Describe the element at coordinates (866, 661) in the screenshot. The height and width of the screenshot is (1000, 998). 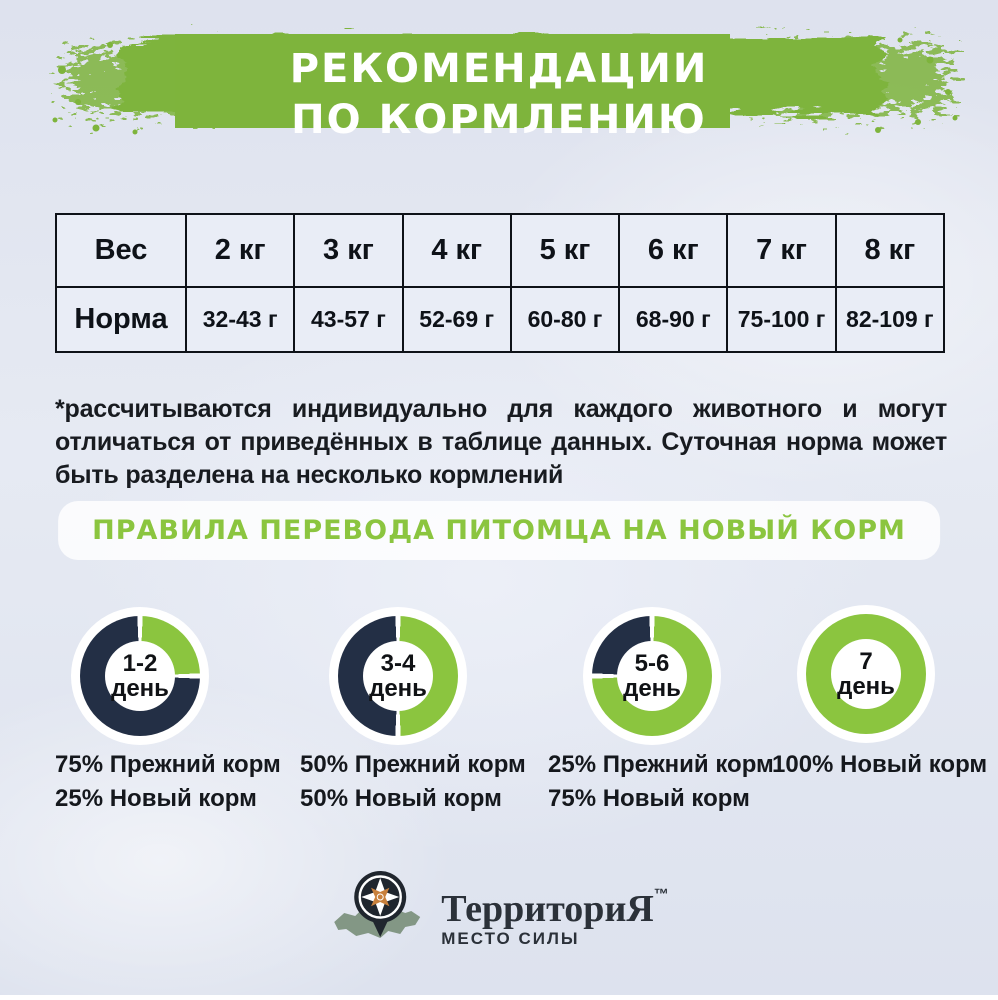
I see `donut-day-range: 7` at that location.